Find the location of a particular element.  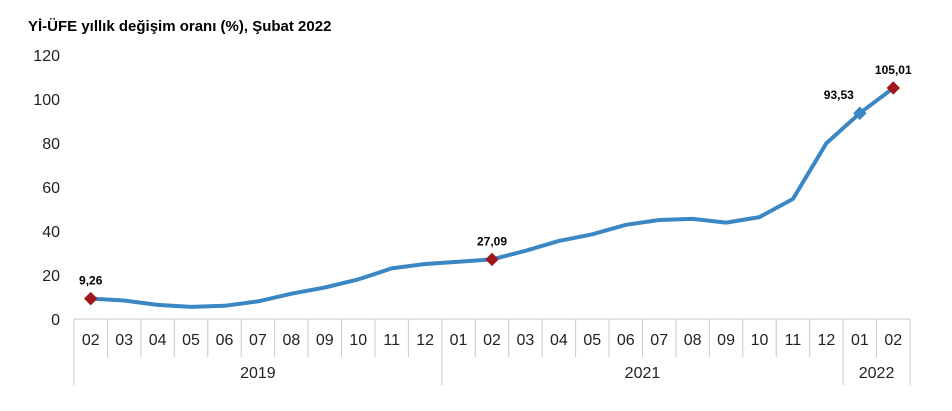

year-label: 2022 is located at coordinates (877, 373).